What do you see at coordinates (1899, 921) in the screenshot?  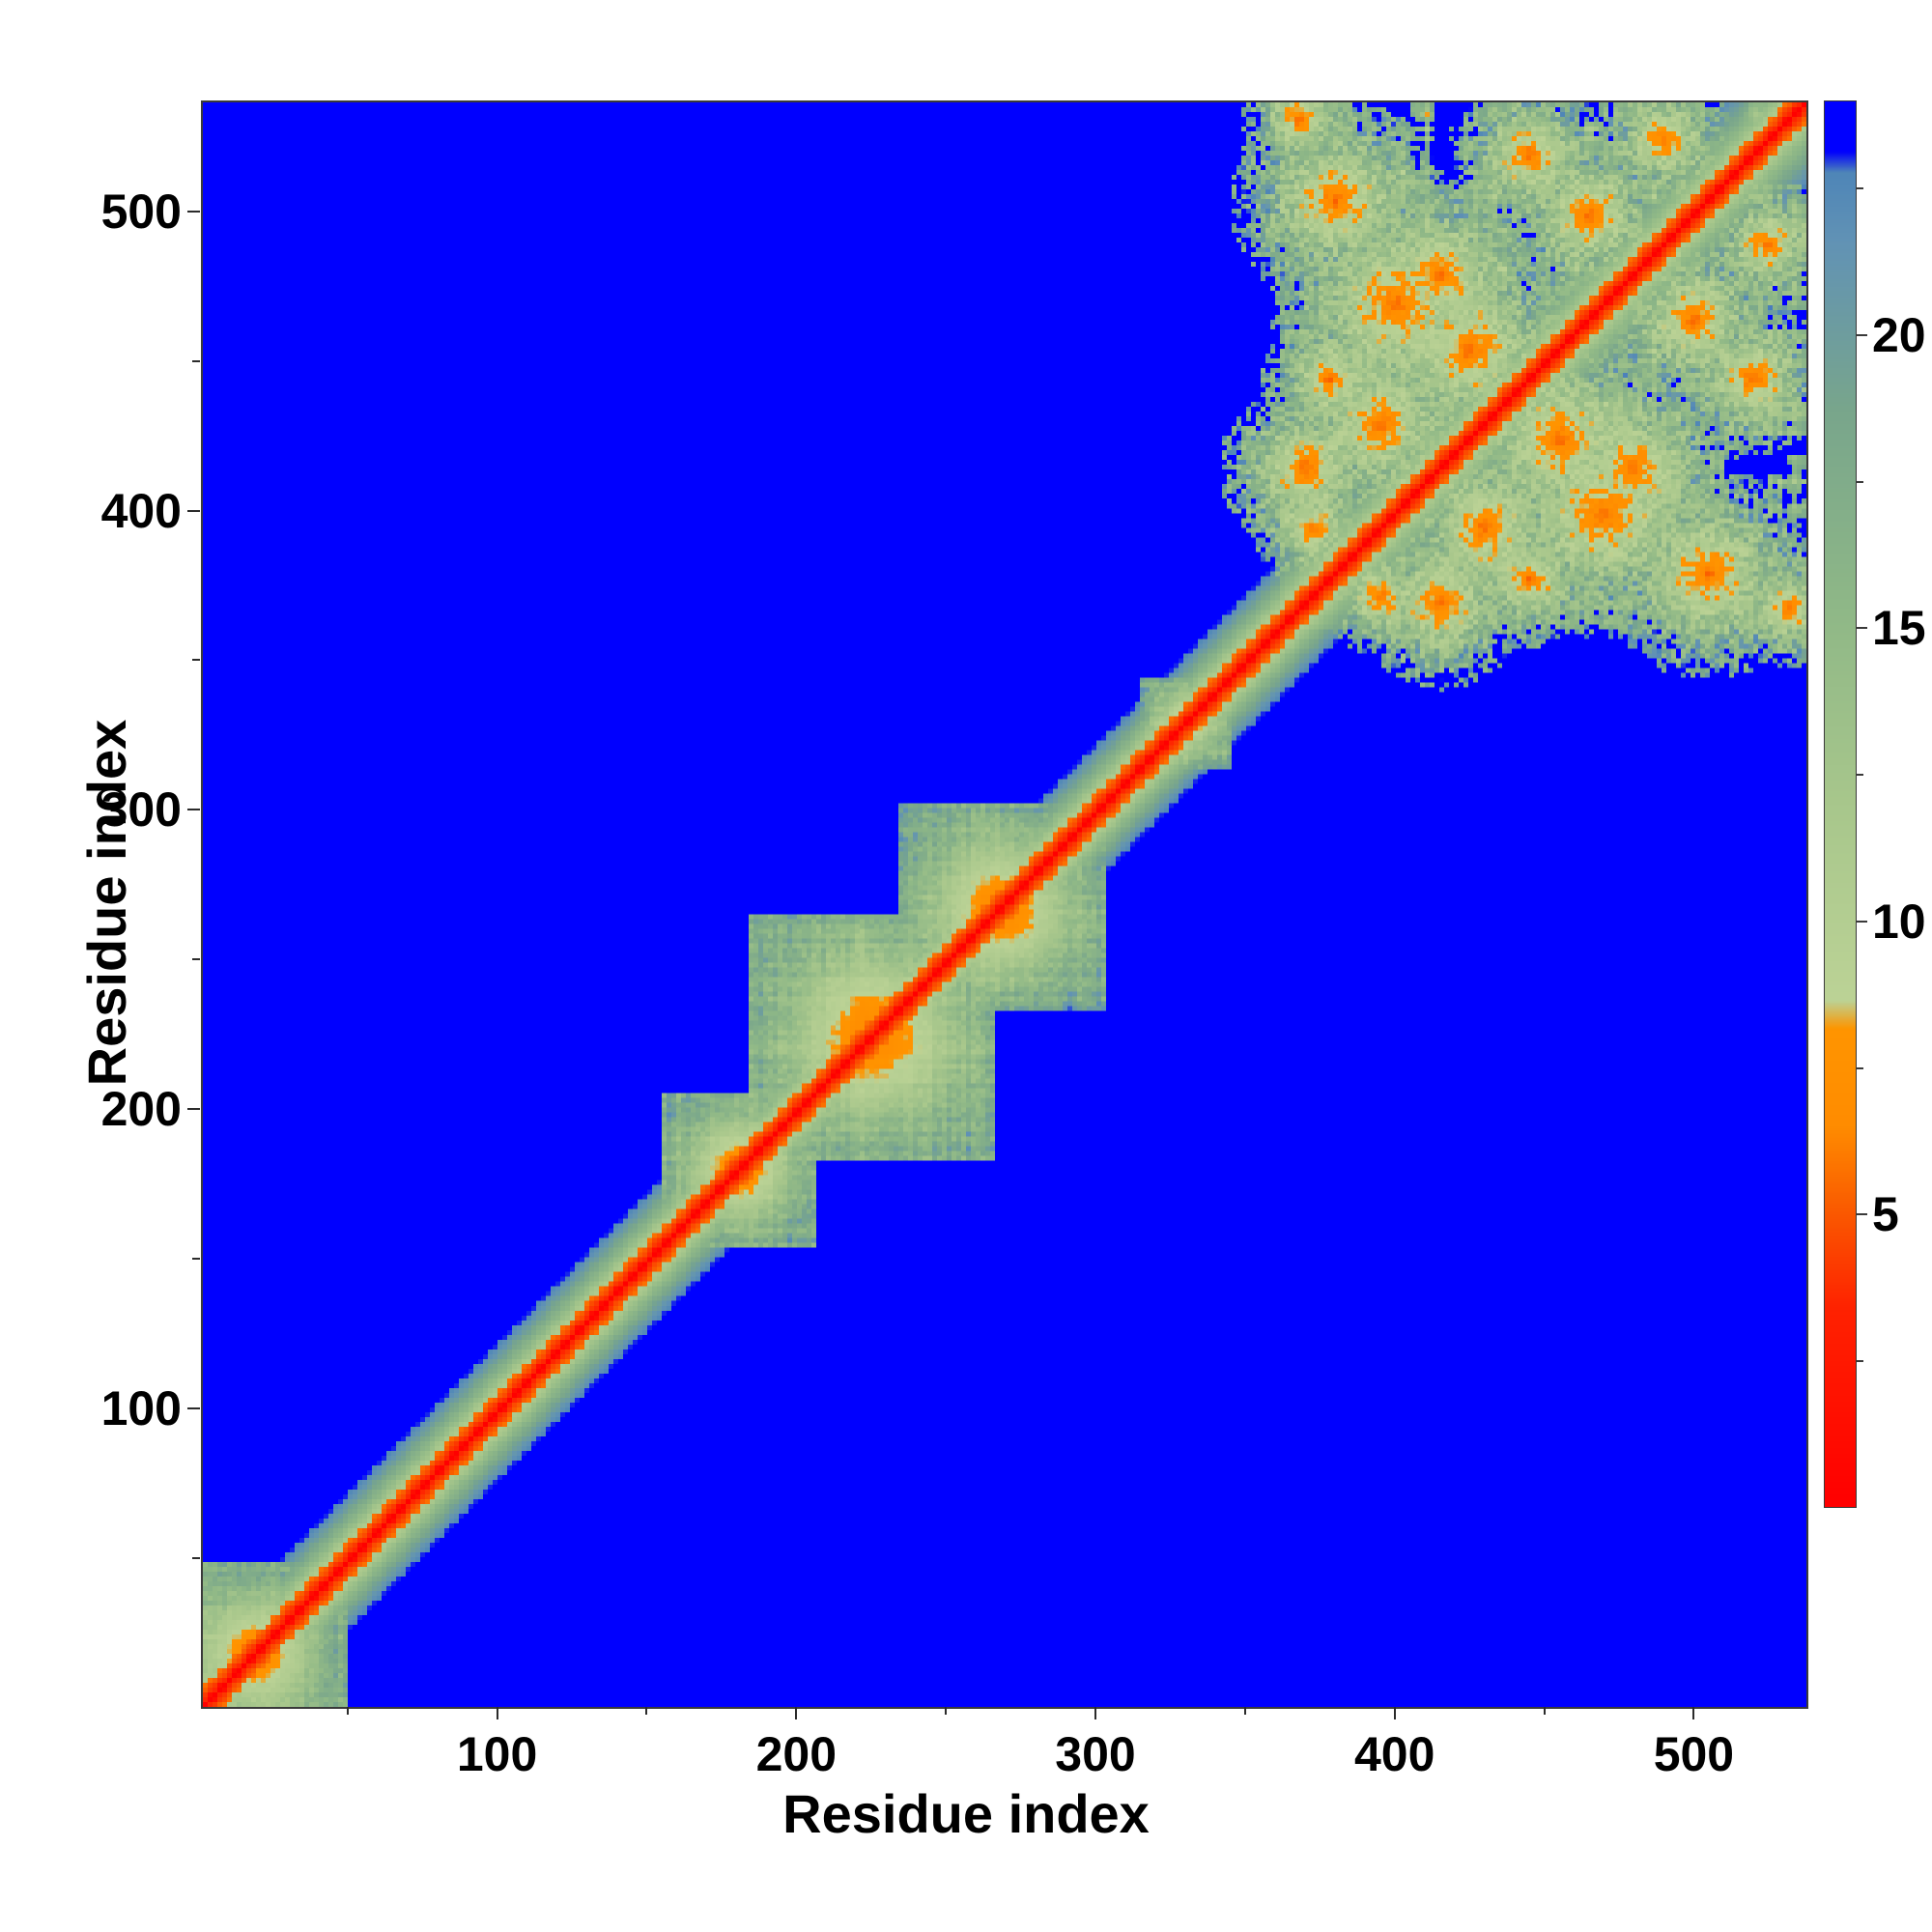 I see `colorbar-tick-label: 10` at bounding box center [1899, 921].